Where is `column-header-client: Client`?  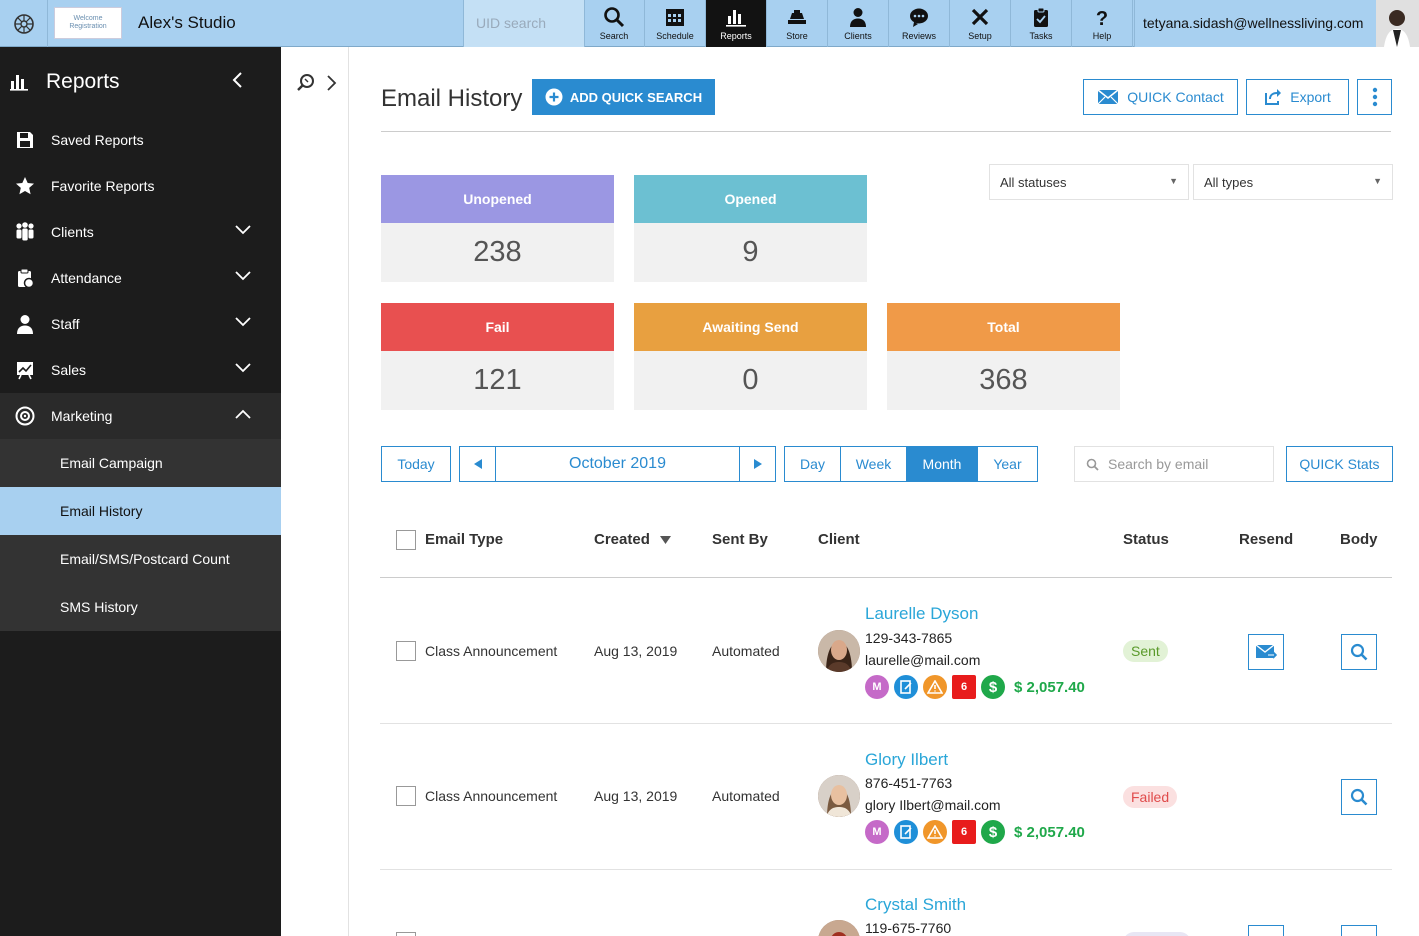 column-header-client: Client is located at coordinates (839, 539).